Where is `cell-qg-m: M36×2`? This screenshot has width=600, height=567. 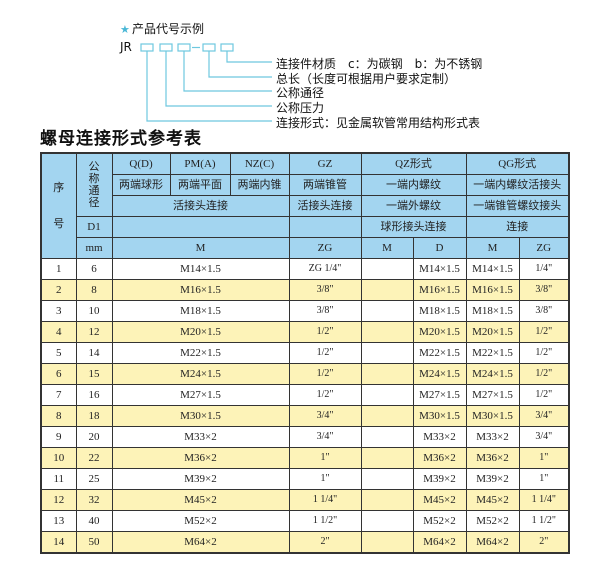 cell-qg-m: M36×2 is located at coordinates (492, 458).